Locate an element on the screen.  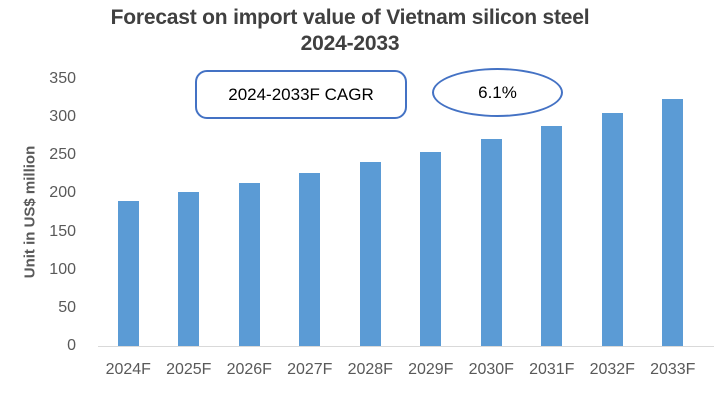
bar-2026F is located at coordinates (249, 264).